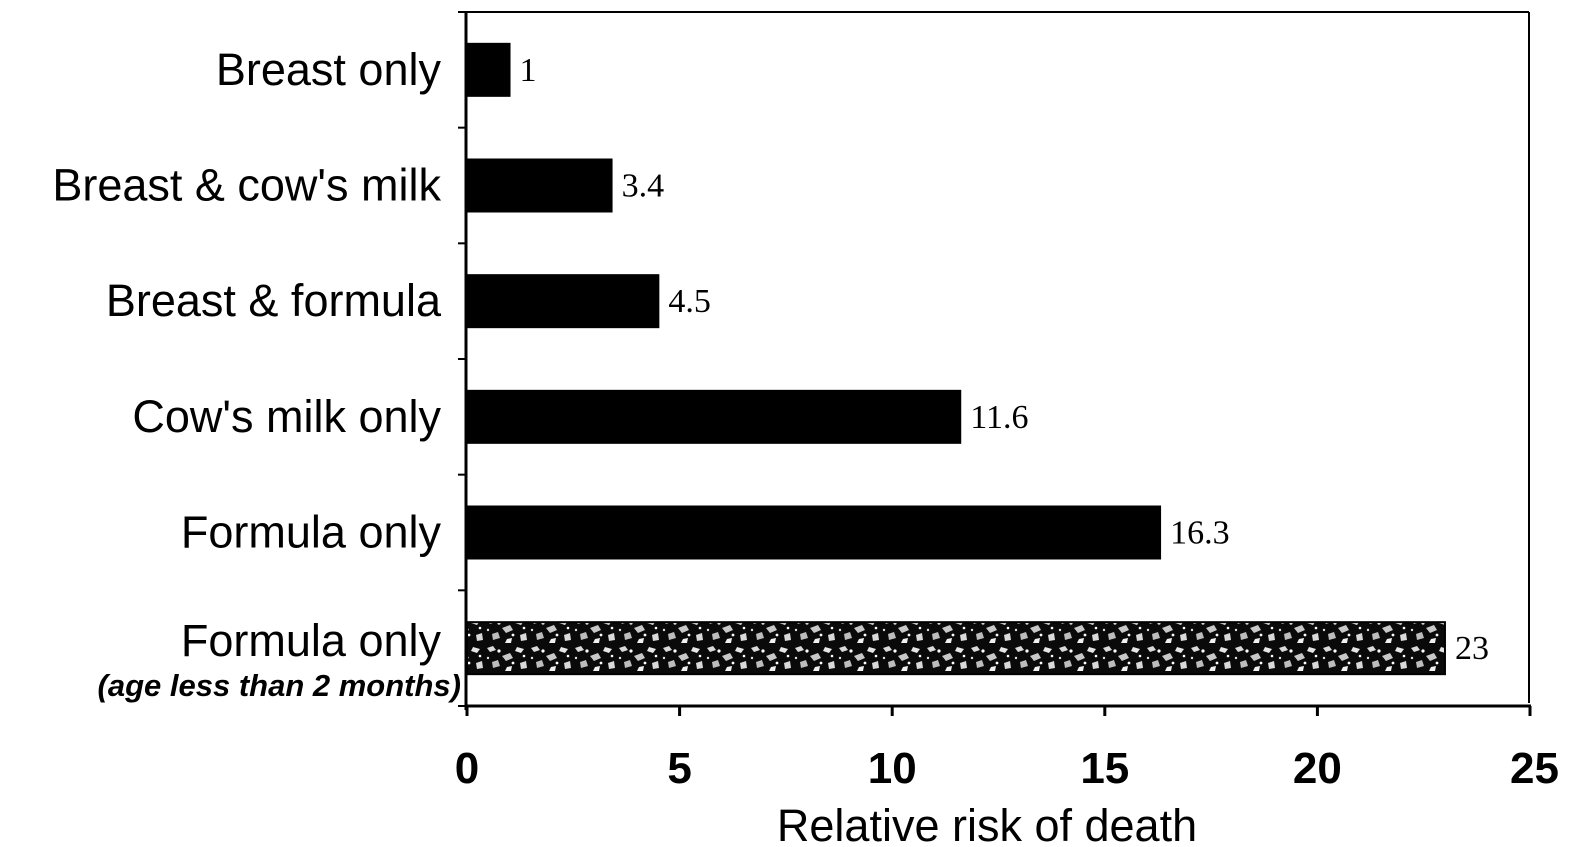 Image resolution: width=1569 pixels, height=847 pixels. I want to click on category-label-3: Breast & formula, so click(274, 300).